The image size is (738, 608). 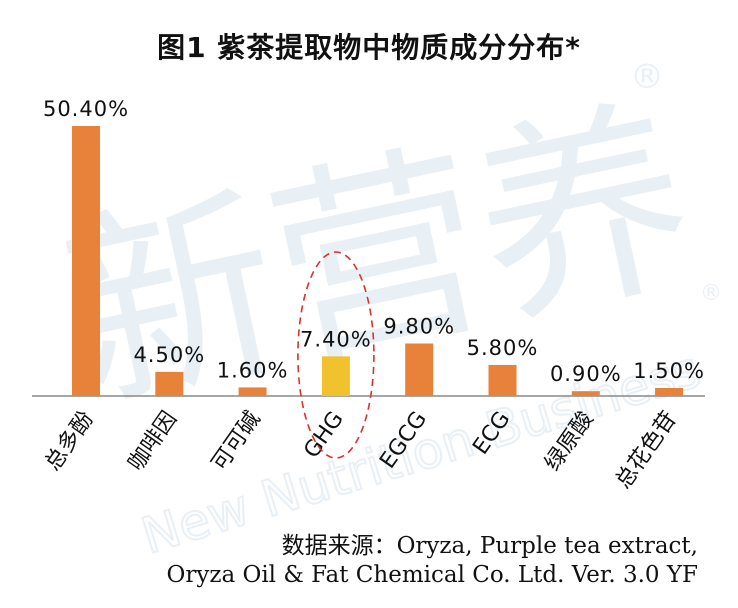 What do you see at coordinates (369, 47) in the screenshot?
I see `chart-title: 图1 紫茶提取物中物质成分分布*` at bounding box center [369, 47].